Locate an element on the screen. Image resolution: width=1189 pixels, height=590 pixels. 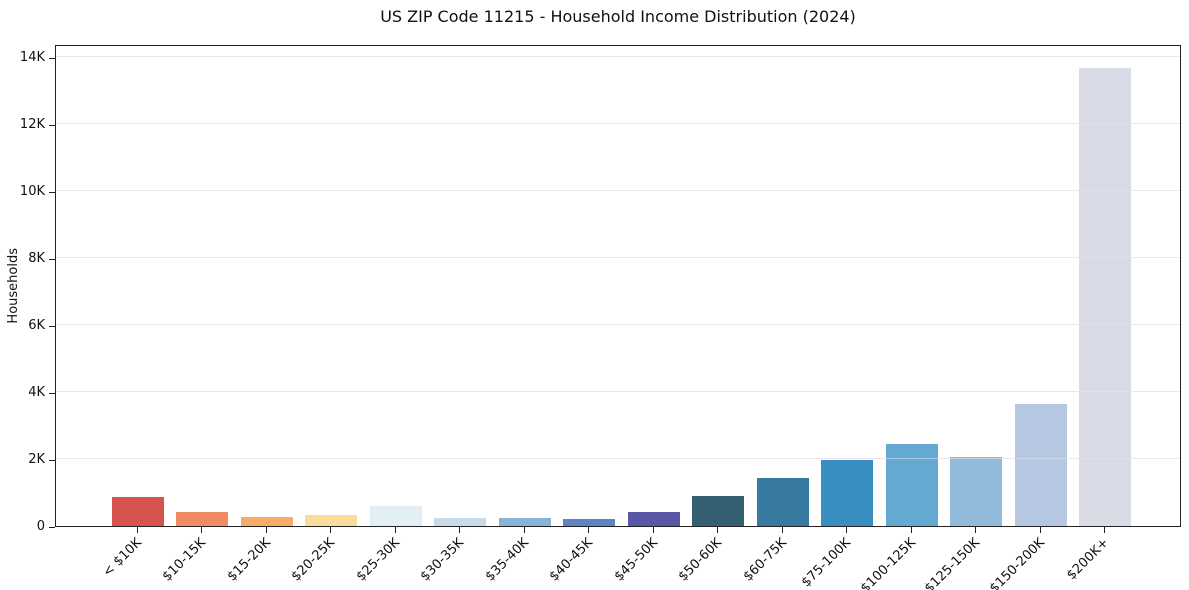
y-tick-label: 6K is located at coordinates (36, 326).